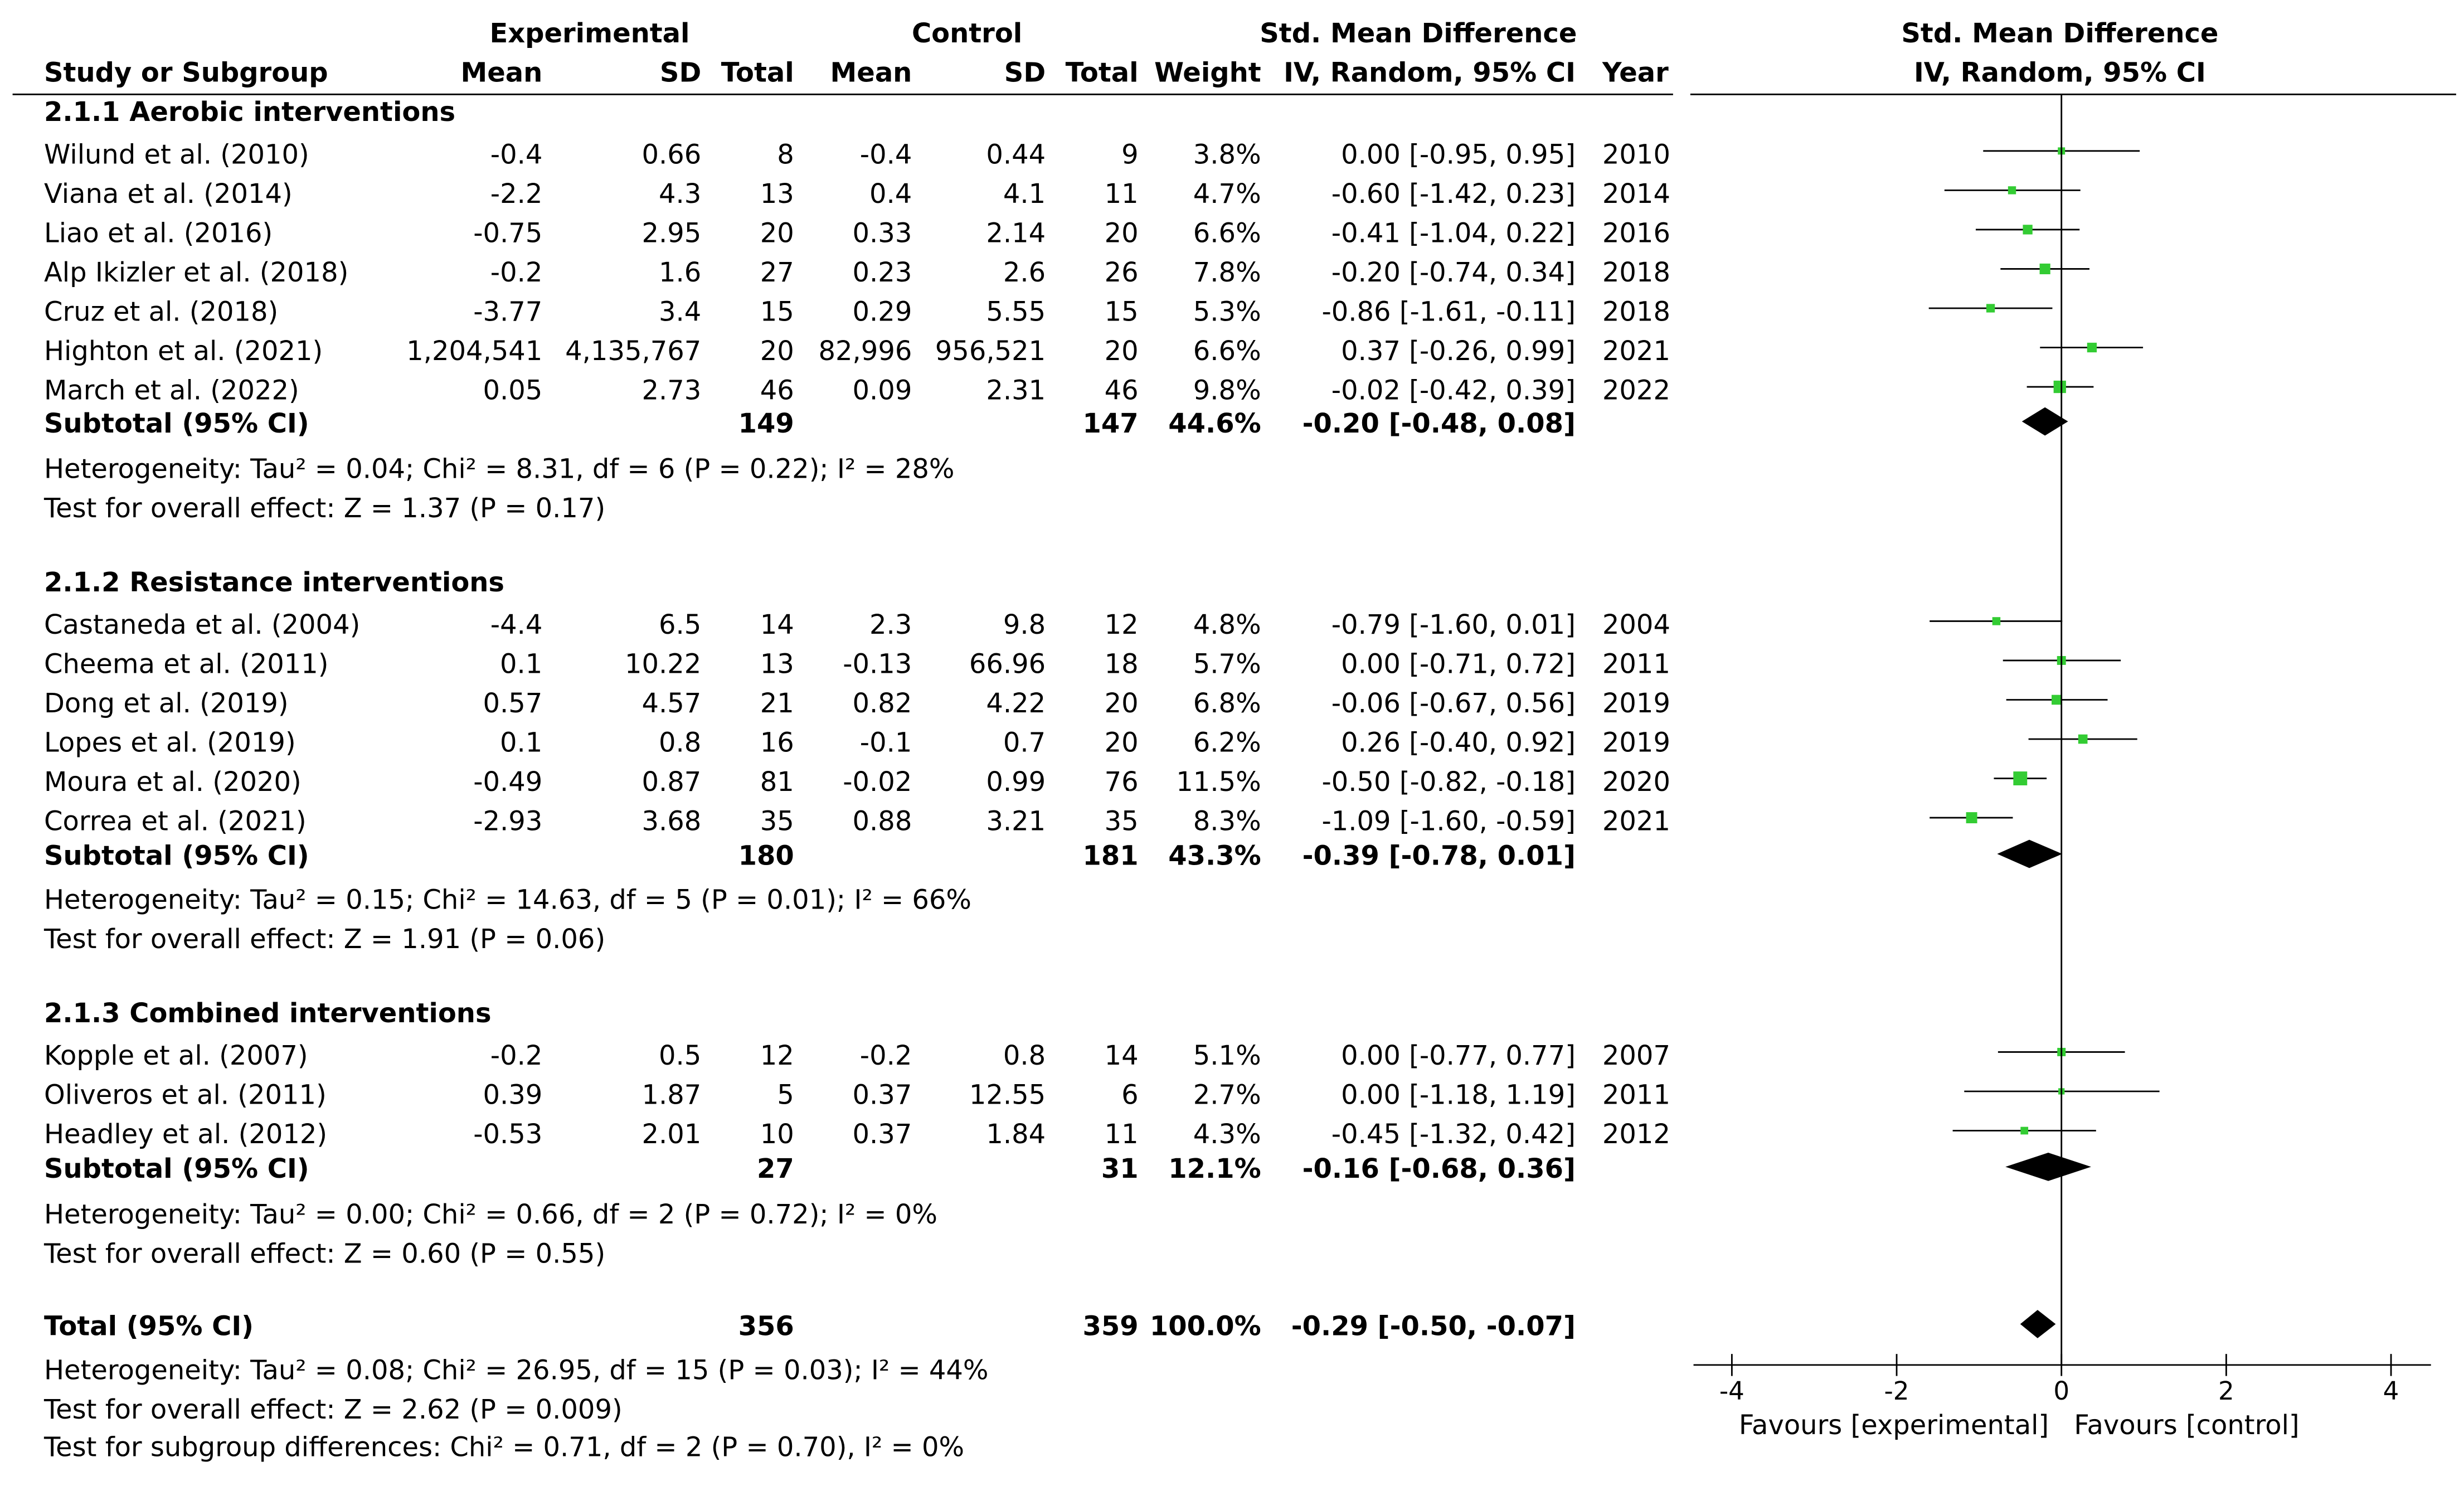  What do you see at coordinates (1121, 821) in the screenshot?
I see `study-c-total: 35` at bounding box center [1121, 821].